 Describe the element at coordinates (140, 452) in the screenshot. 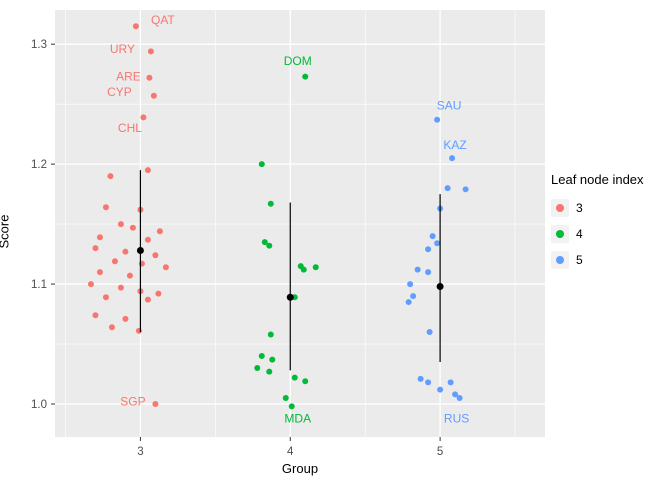

I see `x-tick-label: 3` at that location.